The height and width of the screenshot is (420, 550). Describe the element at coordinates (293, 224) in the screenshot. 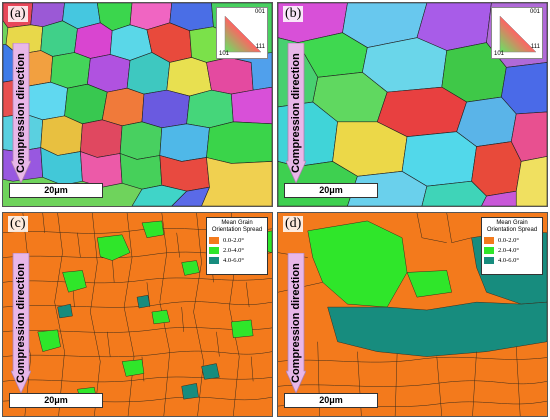

I see `panel-label: (d)` at that location.